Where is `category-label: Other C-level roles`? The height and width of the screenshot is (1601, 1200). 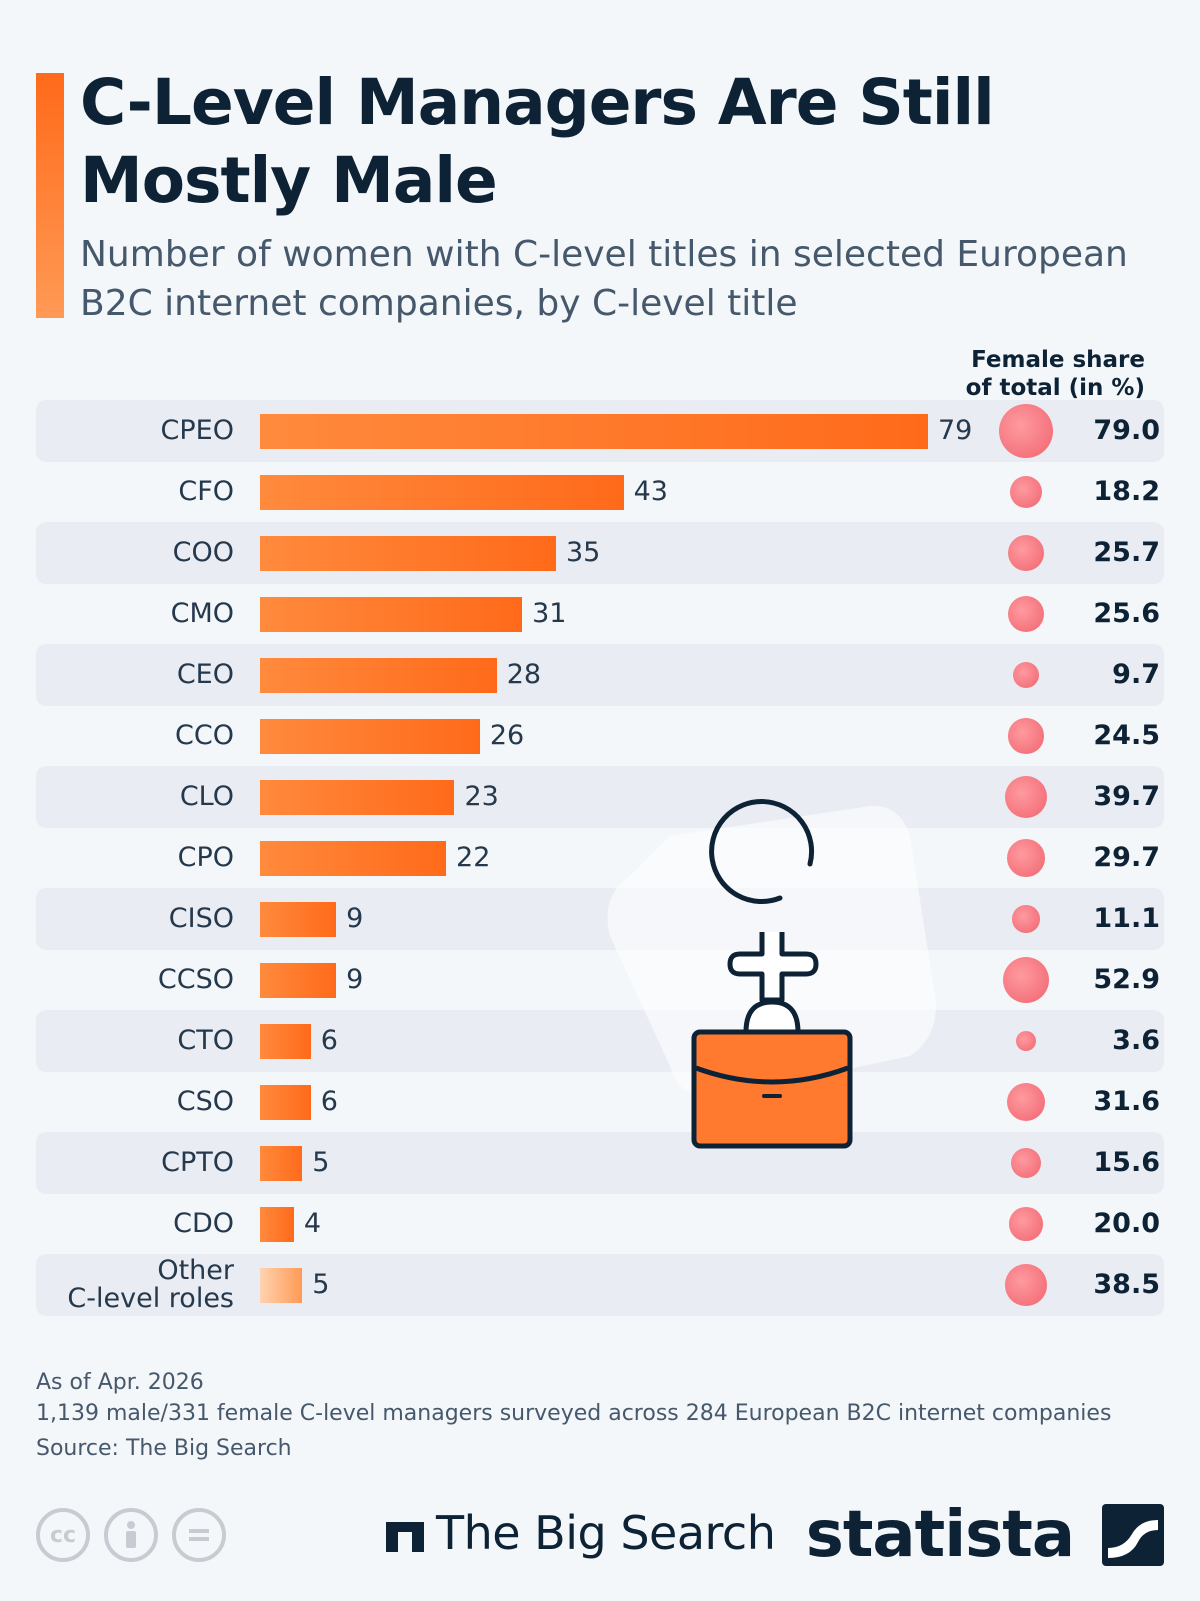
category-label: Other C-level roles is located at coordinates (150, 1285).